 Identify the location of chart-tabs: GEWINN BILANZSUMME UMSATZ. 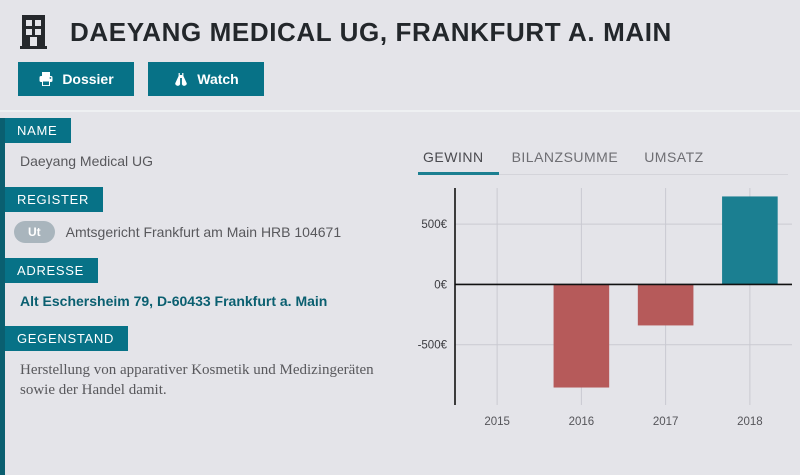
(603, 159).